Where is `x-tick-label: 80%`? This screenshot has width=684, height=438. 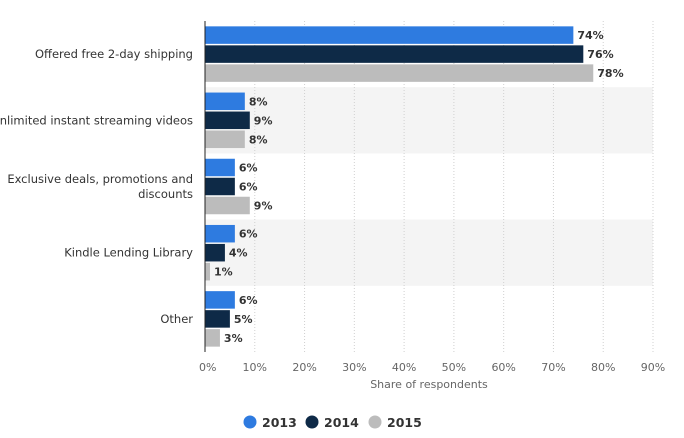
x-tick-label: 80% is located at coordinates (603, 367).